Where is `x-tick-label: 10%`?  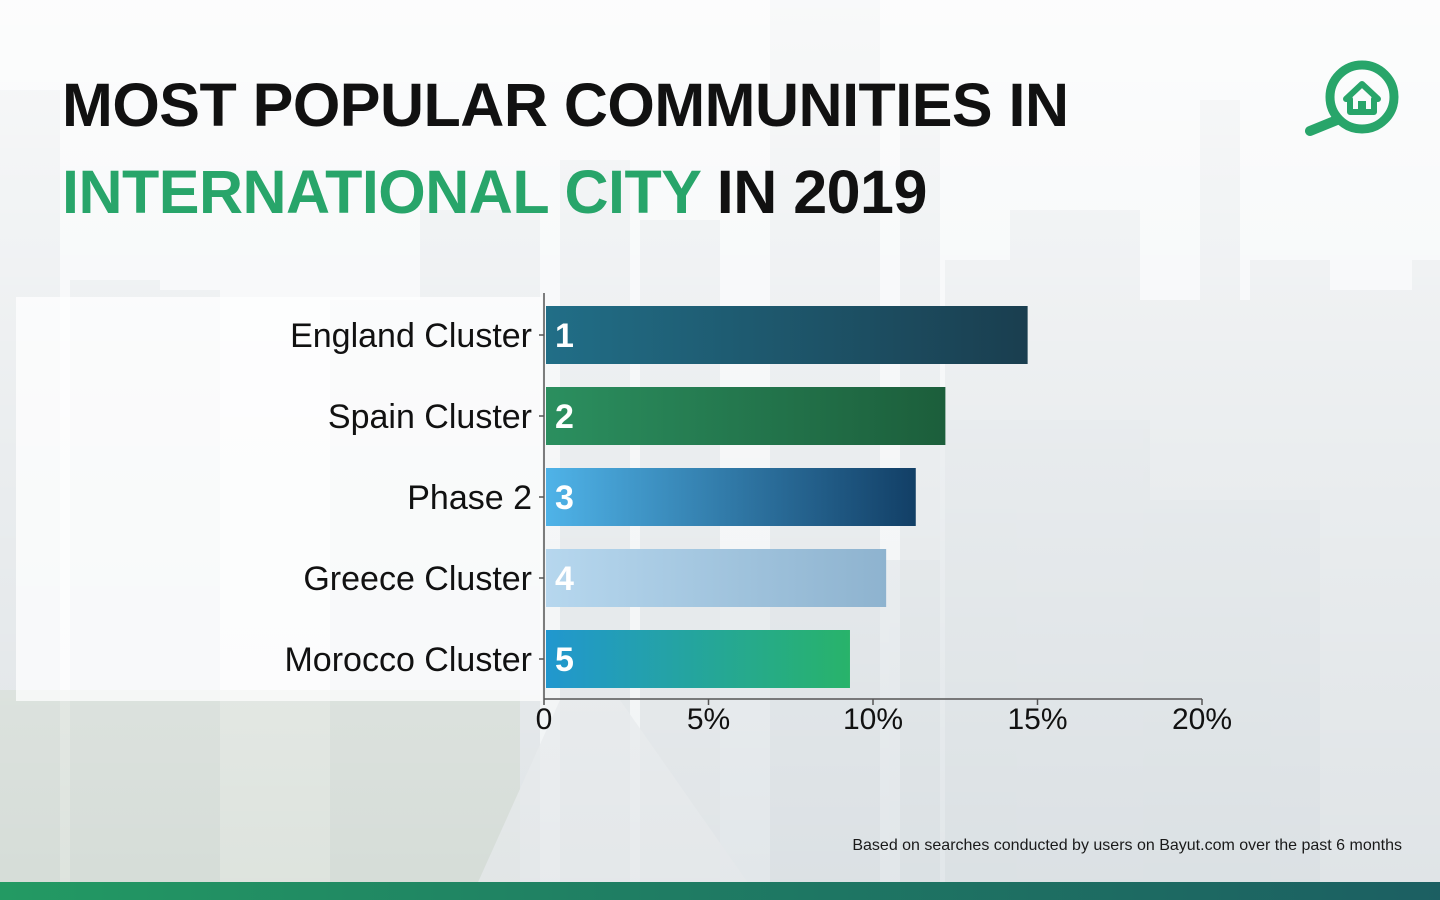
x-tick-label: 10% is located at coordinates (873, 719).